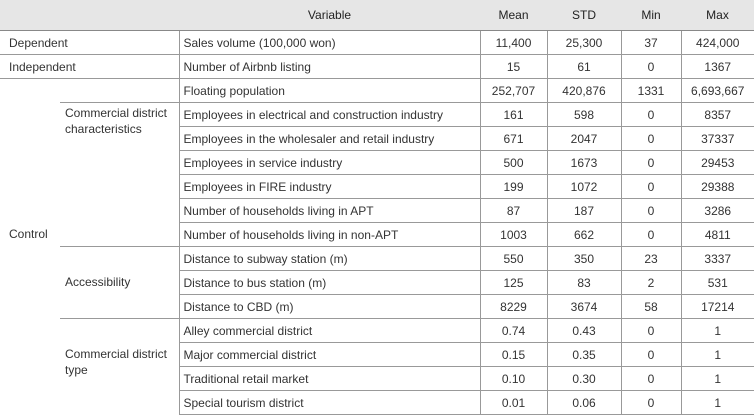  What do you see at coordinates (717, 234) in the screenshot?
I see `max-cell: 4811` at bounding box center [717, 234].